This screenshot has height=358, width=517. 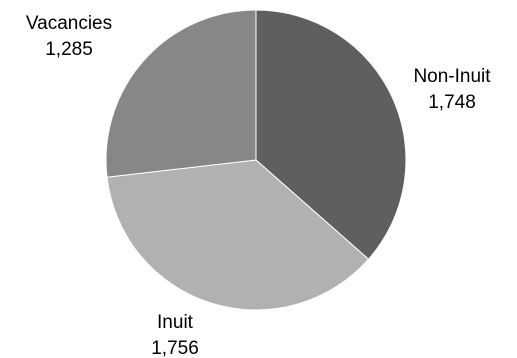 I want to click on pie-slice-vacancies, so click(x=181, y=93).